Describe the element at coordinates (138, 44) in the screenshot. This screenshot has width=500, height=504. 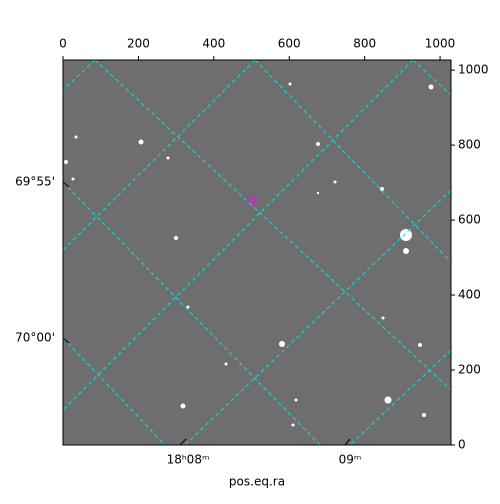
I see `x-tick-label: 200` at that location.